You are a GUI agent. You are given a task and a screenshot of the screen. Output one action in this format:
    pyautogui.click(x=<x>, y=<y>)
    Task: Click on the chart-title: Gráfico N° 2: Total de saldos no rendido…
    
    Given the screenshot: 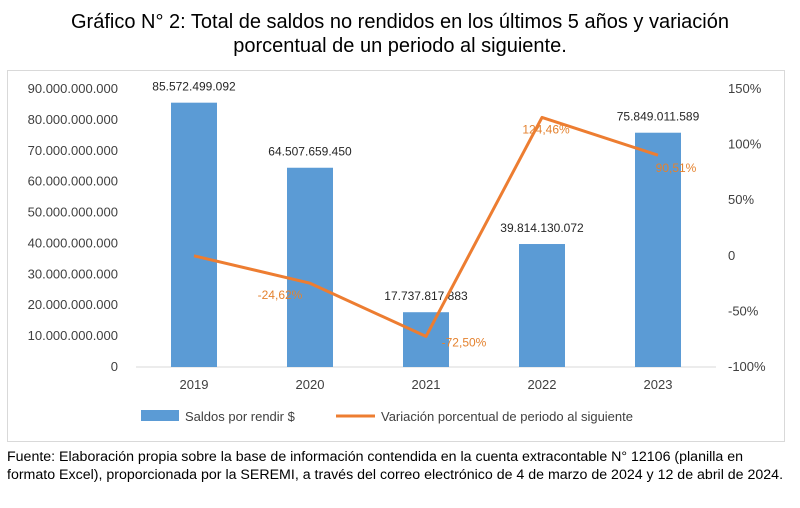 What is the action you would take?
    pyautogui.click(x=400, y=34)
    